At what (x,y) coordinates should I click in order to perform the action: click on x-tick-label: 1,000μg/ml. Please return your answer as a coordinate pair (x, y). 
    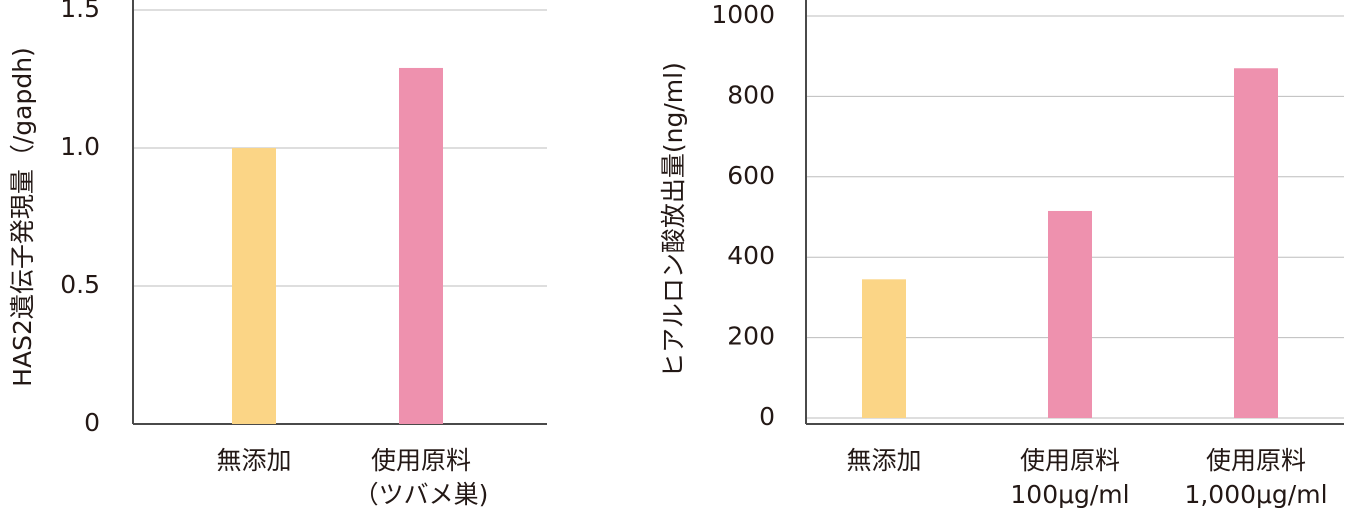
    Looking at the image, I should click on (1255, 494).